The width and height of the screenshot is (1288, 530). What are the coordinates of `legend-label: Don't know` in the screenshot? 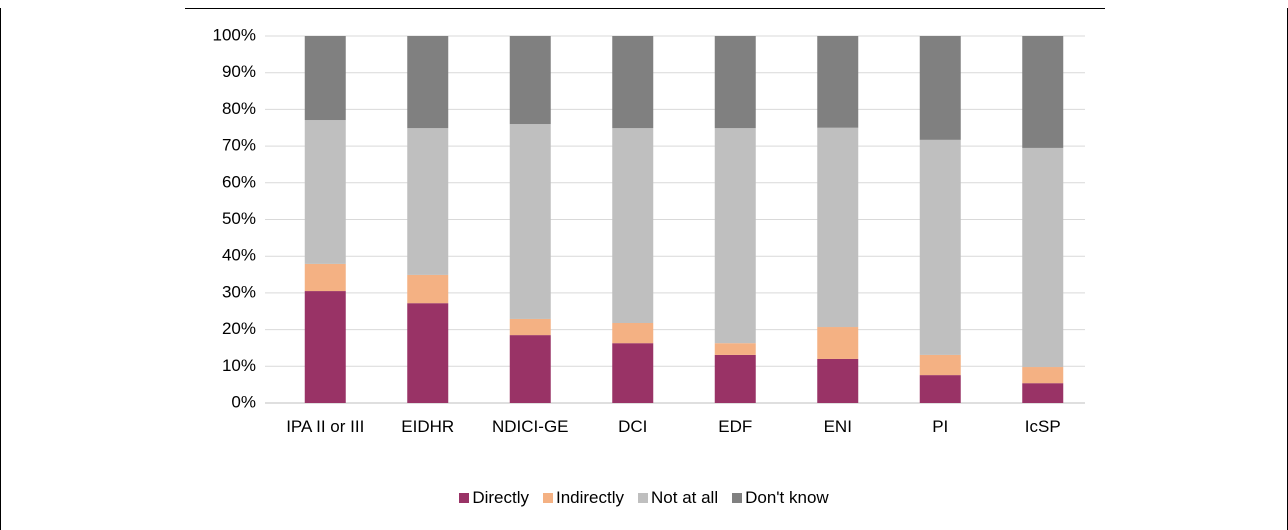 It's located at (787, 497).